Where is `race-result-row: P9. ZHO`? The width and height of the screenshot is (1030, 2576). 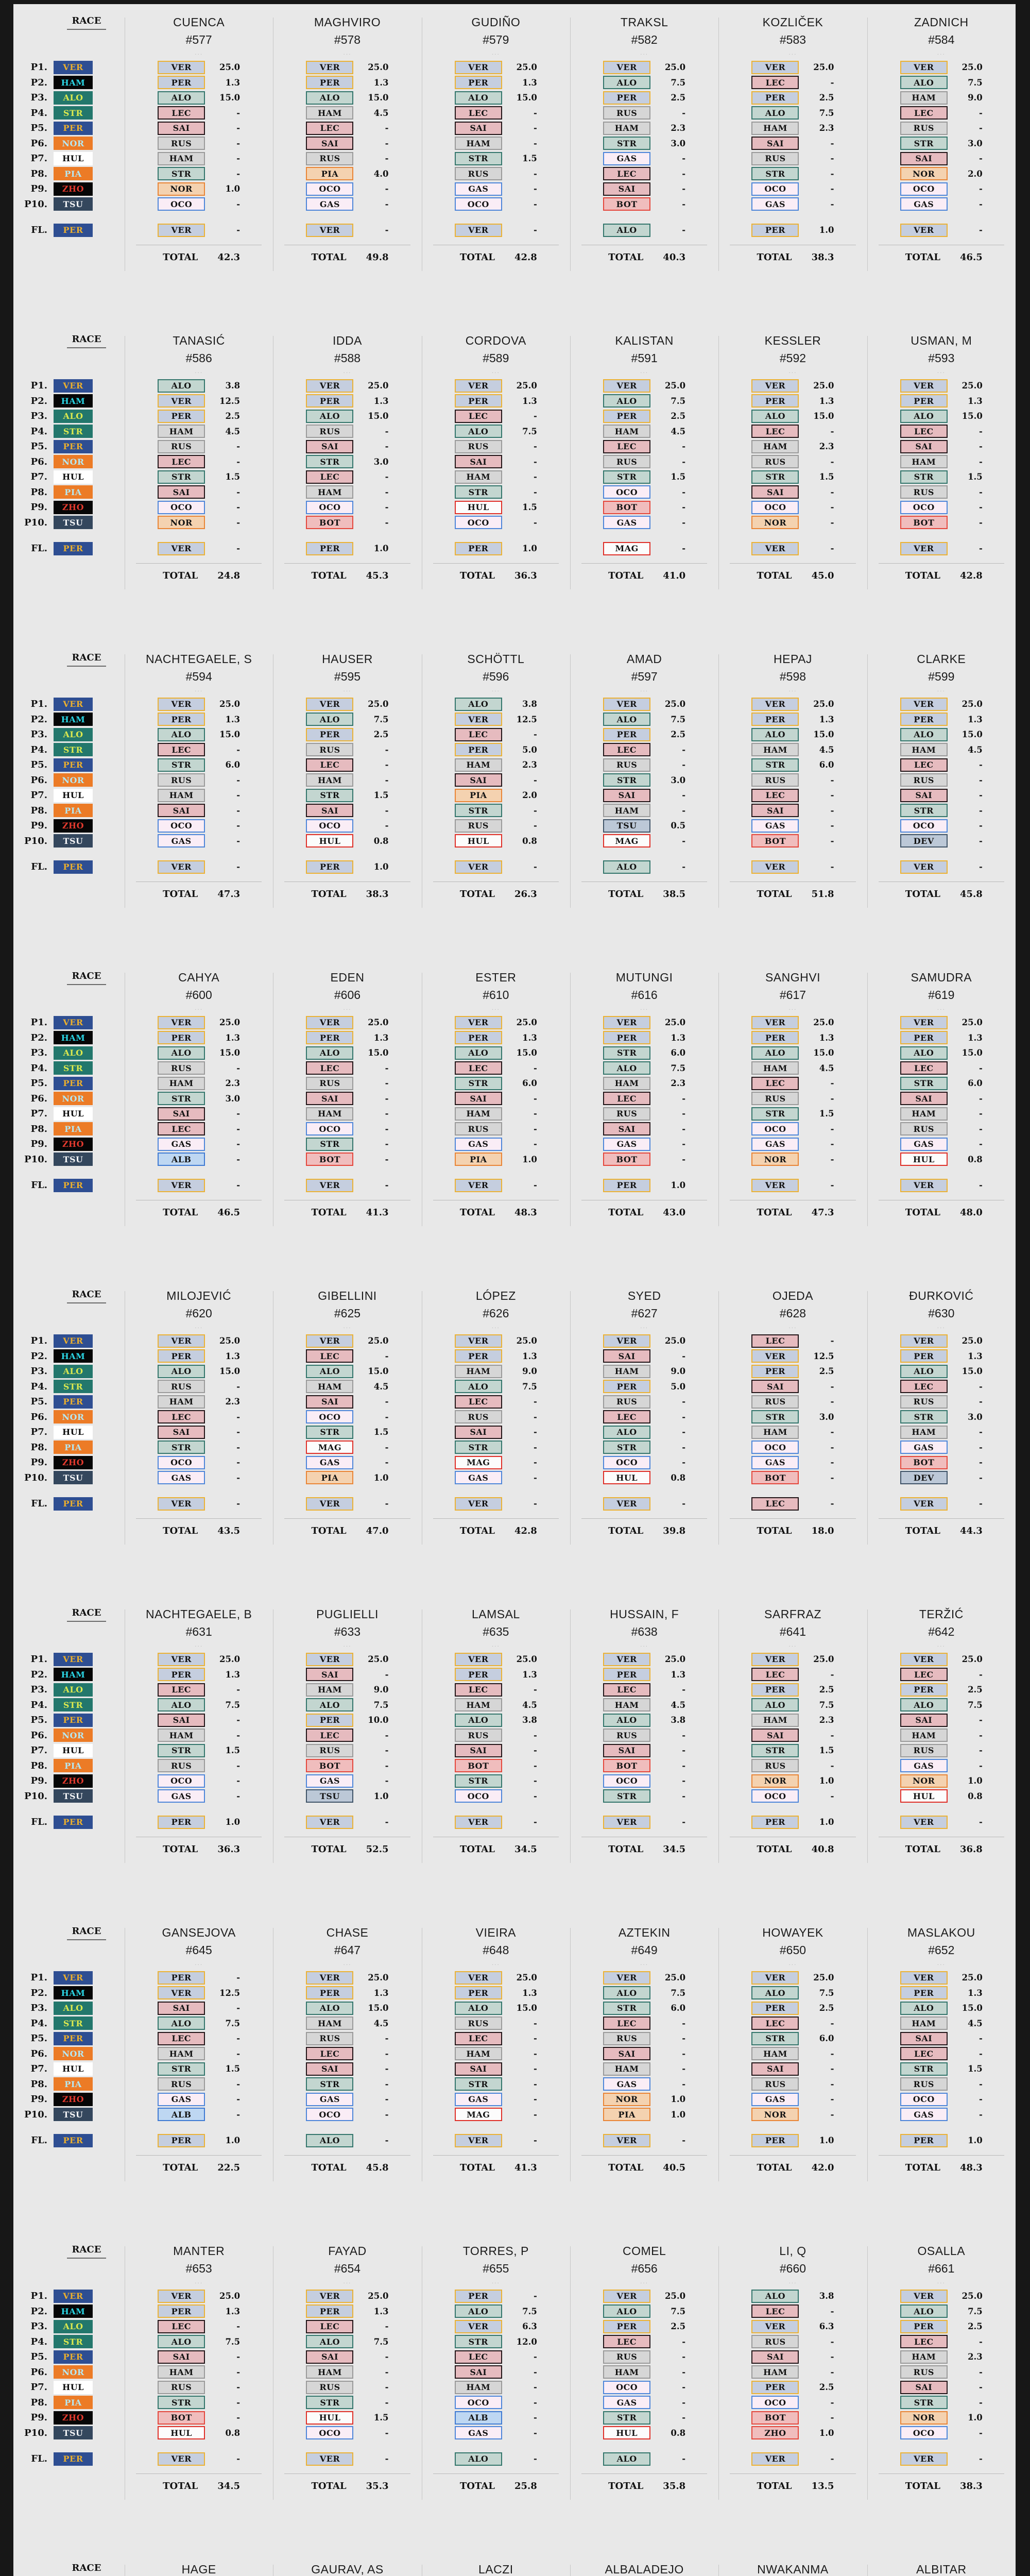
race-result-row: P9. ZHO is located at coordinates (69, 1144).